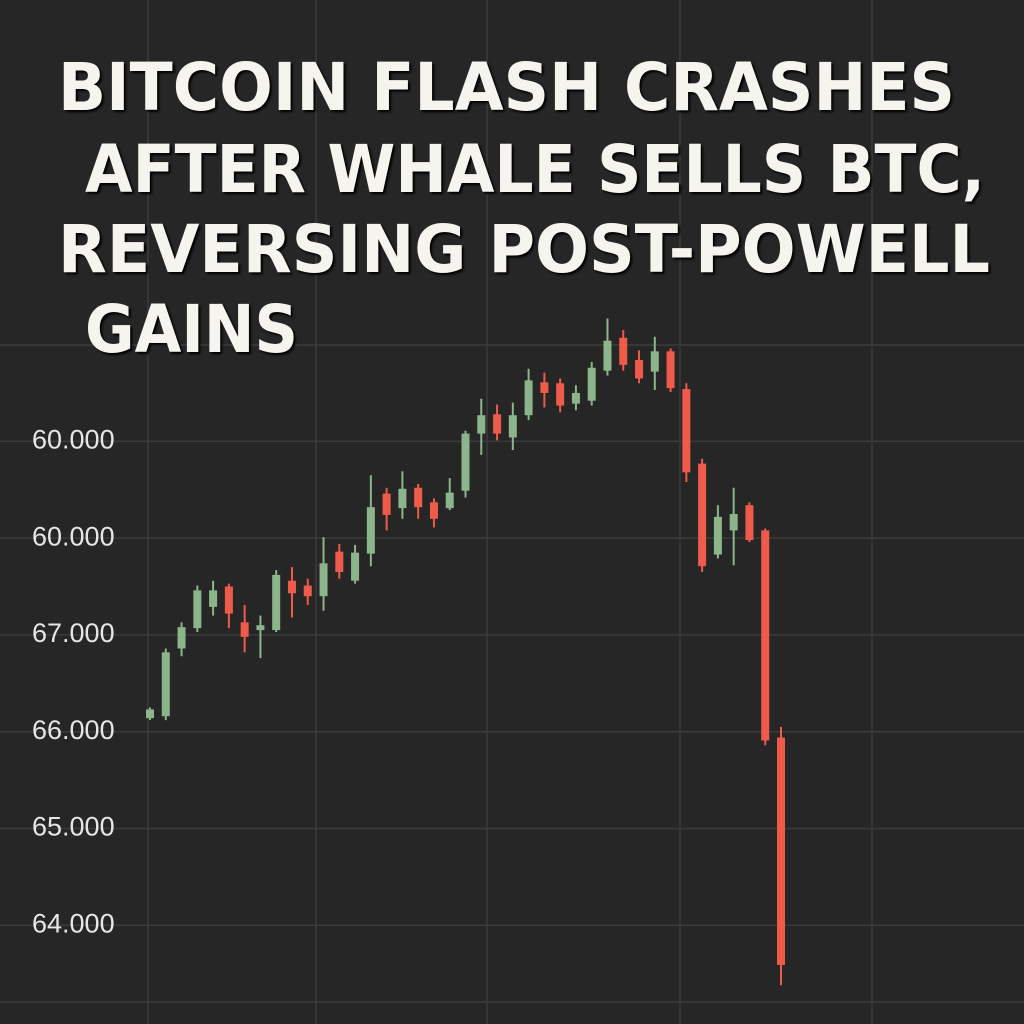  I want to click on title-line: GAINS, so click(191, 329).